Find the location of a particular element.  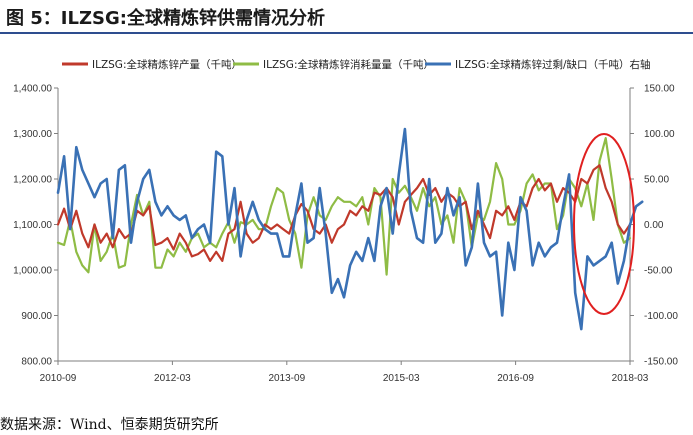

right-tick-label: 0.00 is located at coordinates (654, 225).